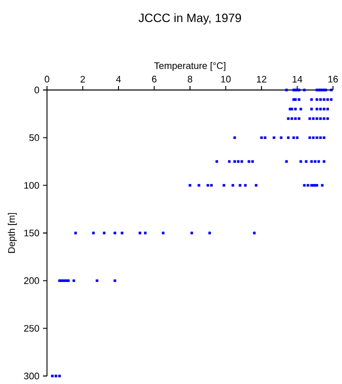 The image size is (342, 384). Describe the element at coordinates (83, 79) in the screenshot. I see `x-tick-label: 2` at that location.